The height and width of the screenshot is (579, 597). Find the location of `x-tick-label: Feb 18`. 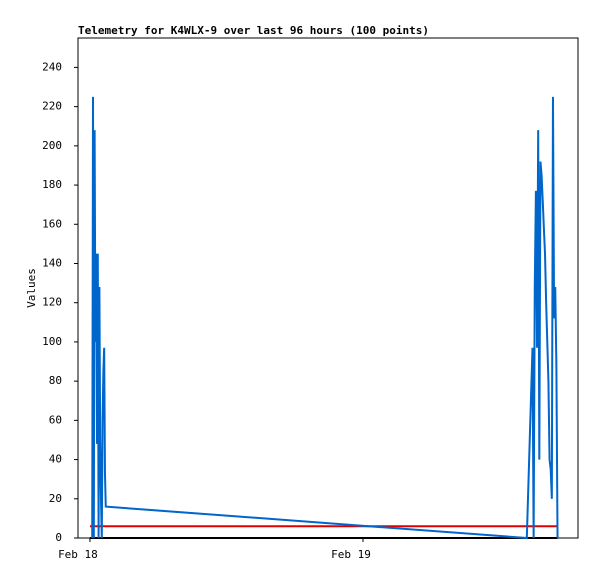

x-tick-label: Feb 18 is located at coordinates (78, 554).